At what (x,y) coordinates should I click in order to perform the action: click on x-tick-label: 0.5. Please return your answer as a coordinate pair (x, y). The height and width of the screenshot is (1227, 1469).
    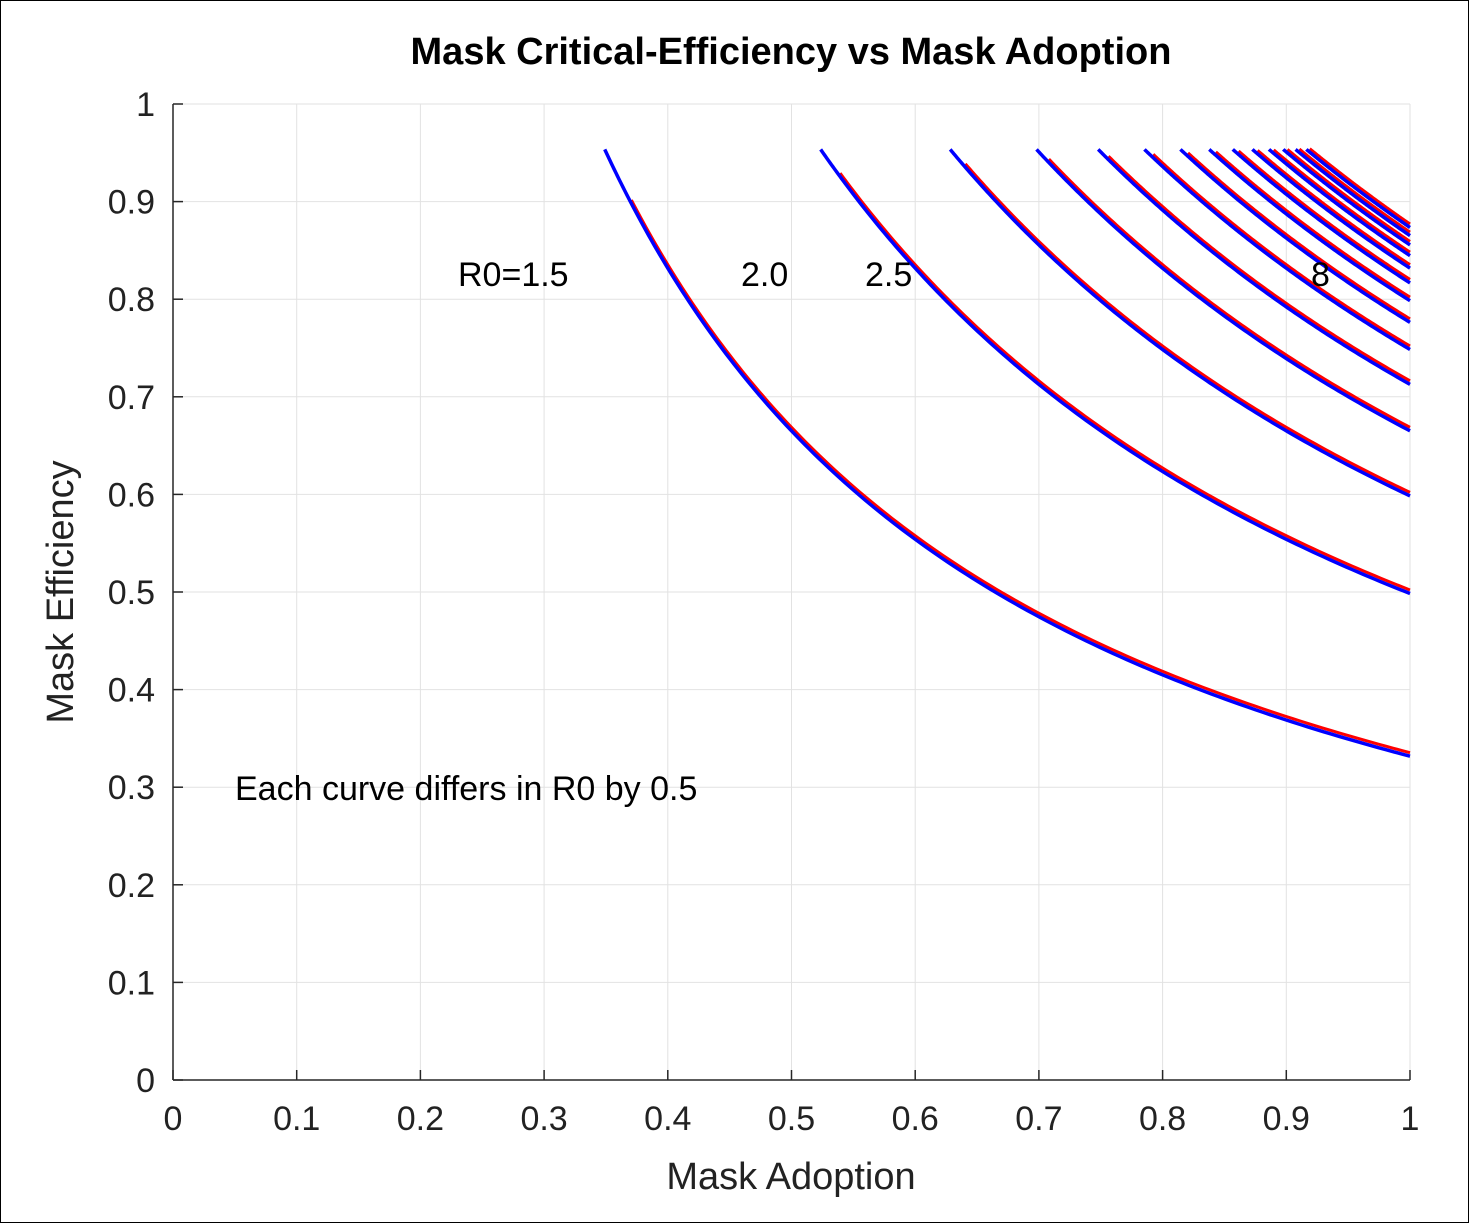
    Looking at the image, I should click on (791, 1119).